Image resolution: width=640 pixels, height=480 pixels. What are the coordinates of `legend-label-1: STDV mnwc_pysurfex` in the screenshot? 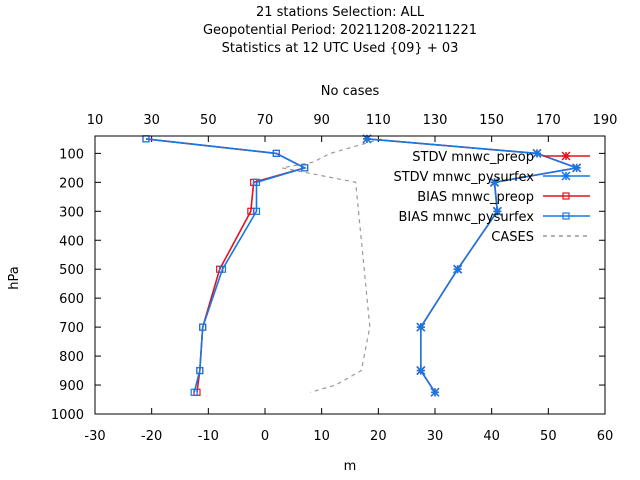 It's located at (463, 177).